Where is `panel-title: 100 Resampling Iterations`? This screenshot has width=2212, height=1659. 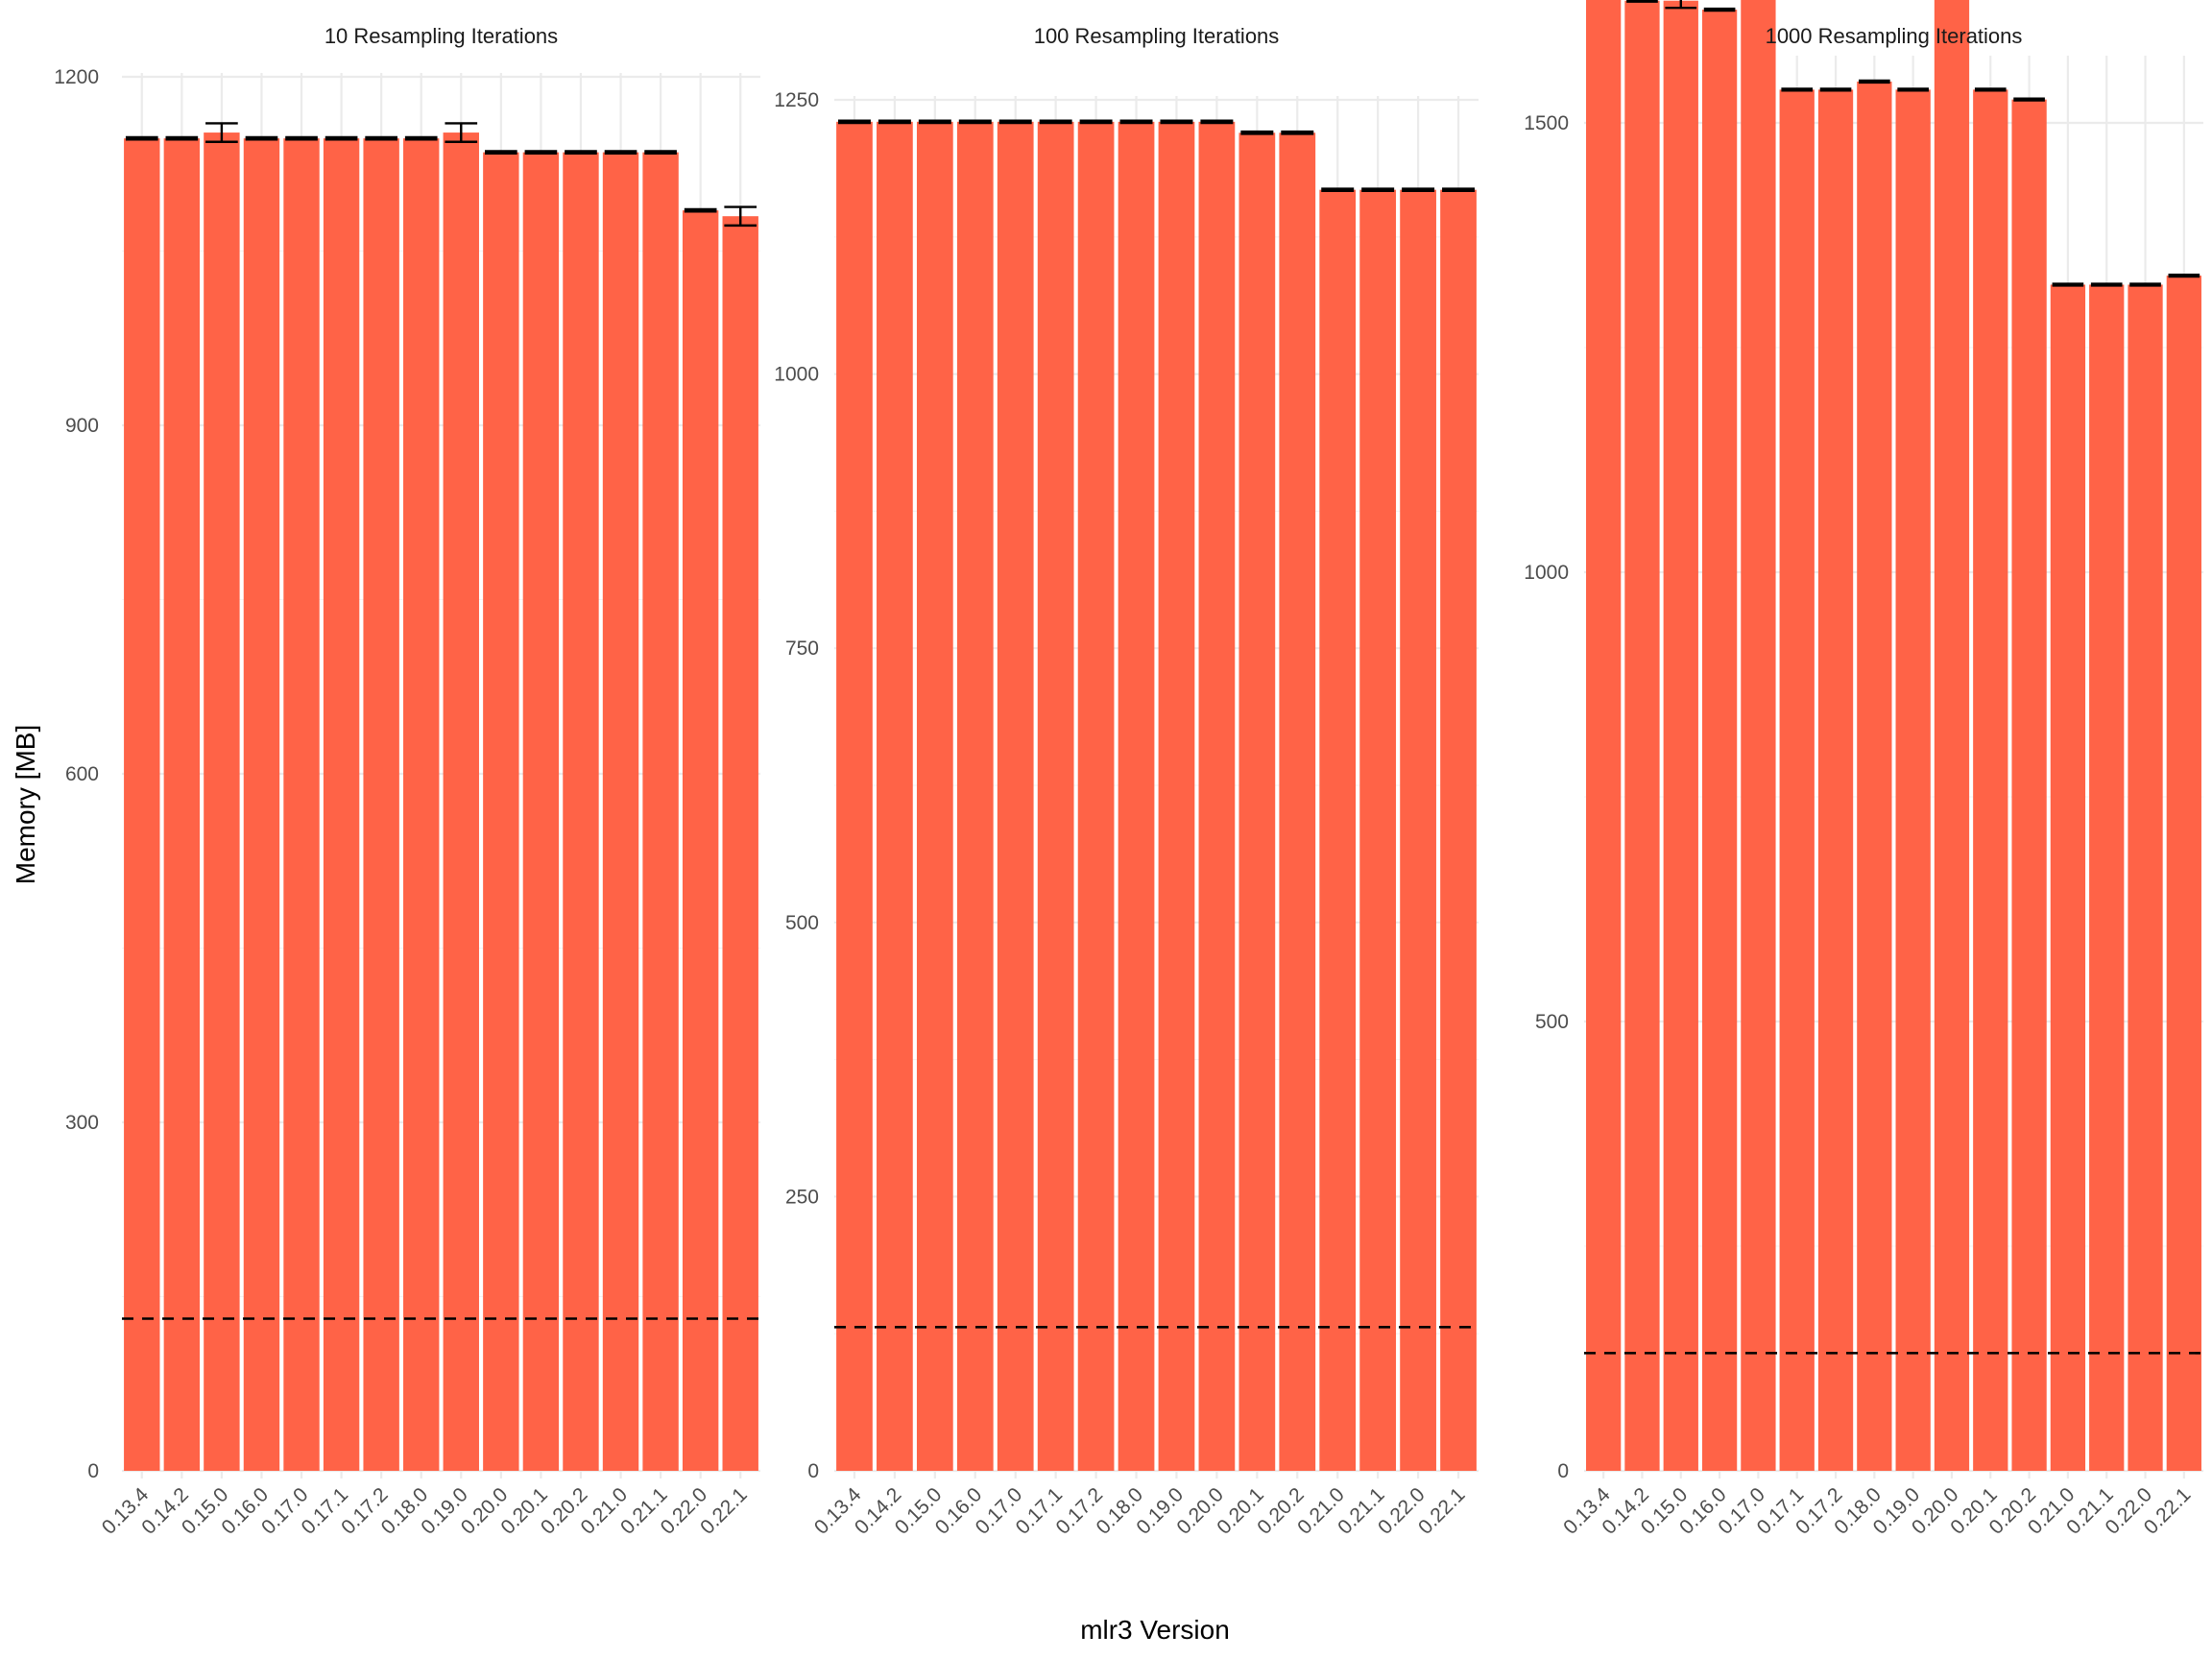 panel-title: 100 Resampling Iterations is located at coordinates (1157, 36).